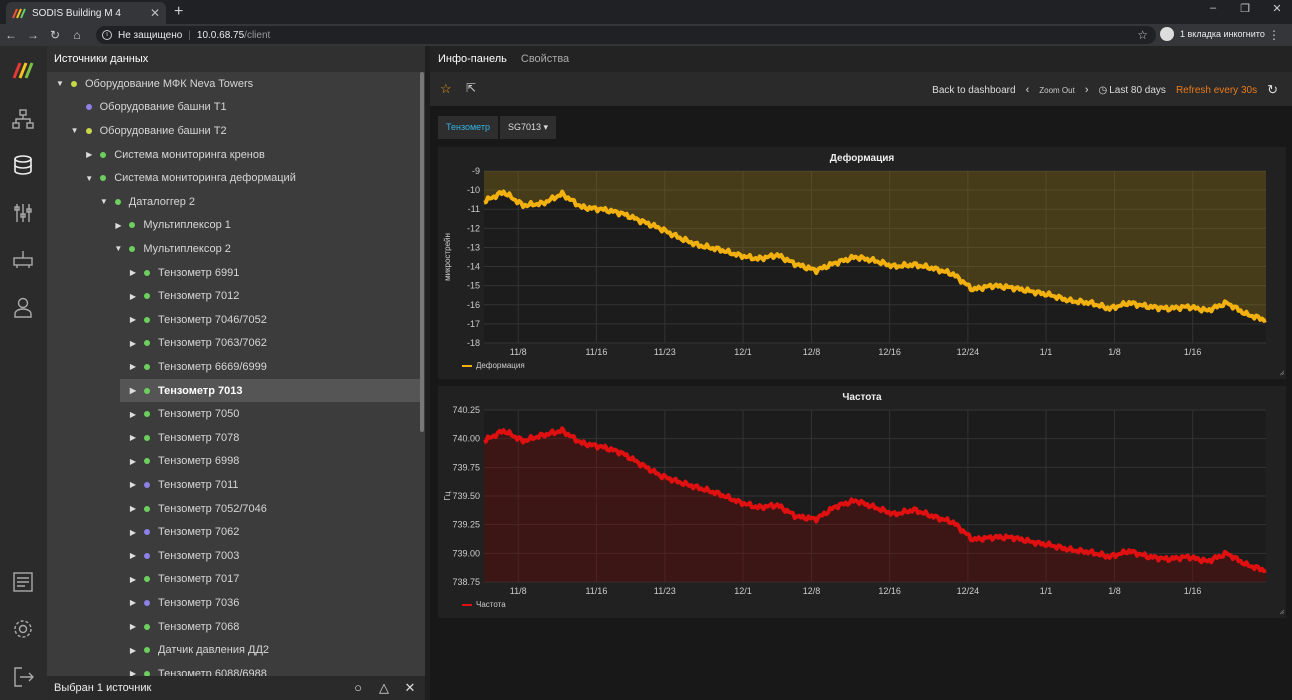 Image resolution: width=1292 pixels, height=700 pixels. I want to click on tree-item: ▼ Мультиплексор 2, so click(233, 249).